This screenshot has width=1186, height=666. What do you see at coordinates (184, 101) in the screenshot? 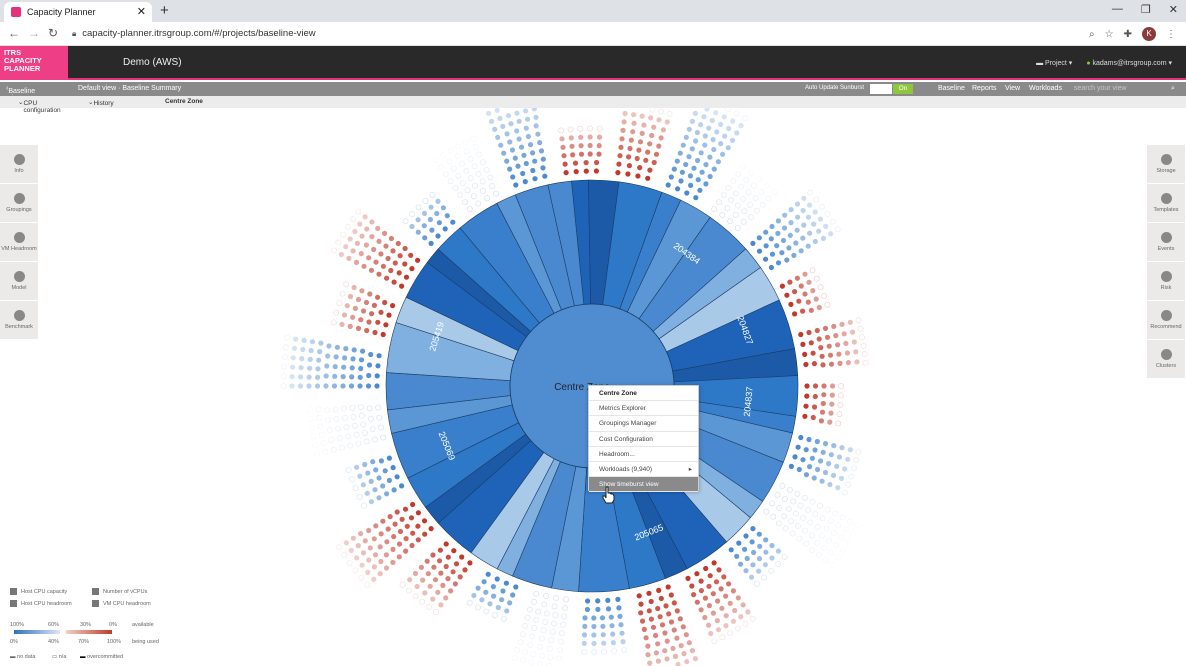
I see `zone-crumb: Centre Zone` at bounding box center [184, 101].